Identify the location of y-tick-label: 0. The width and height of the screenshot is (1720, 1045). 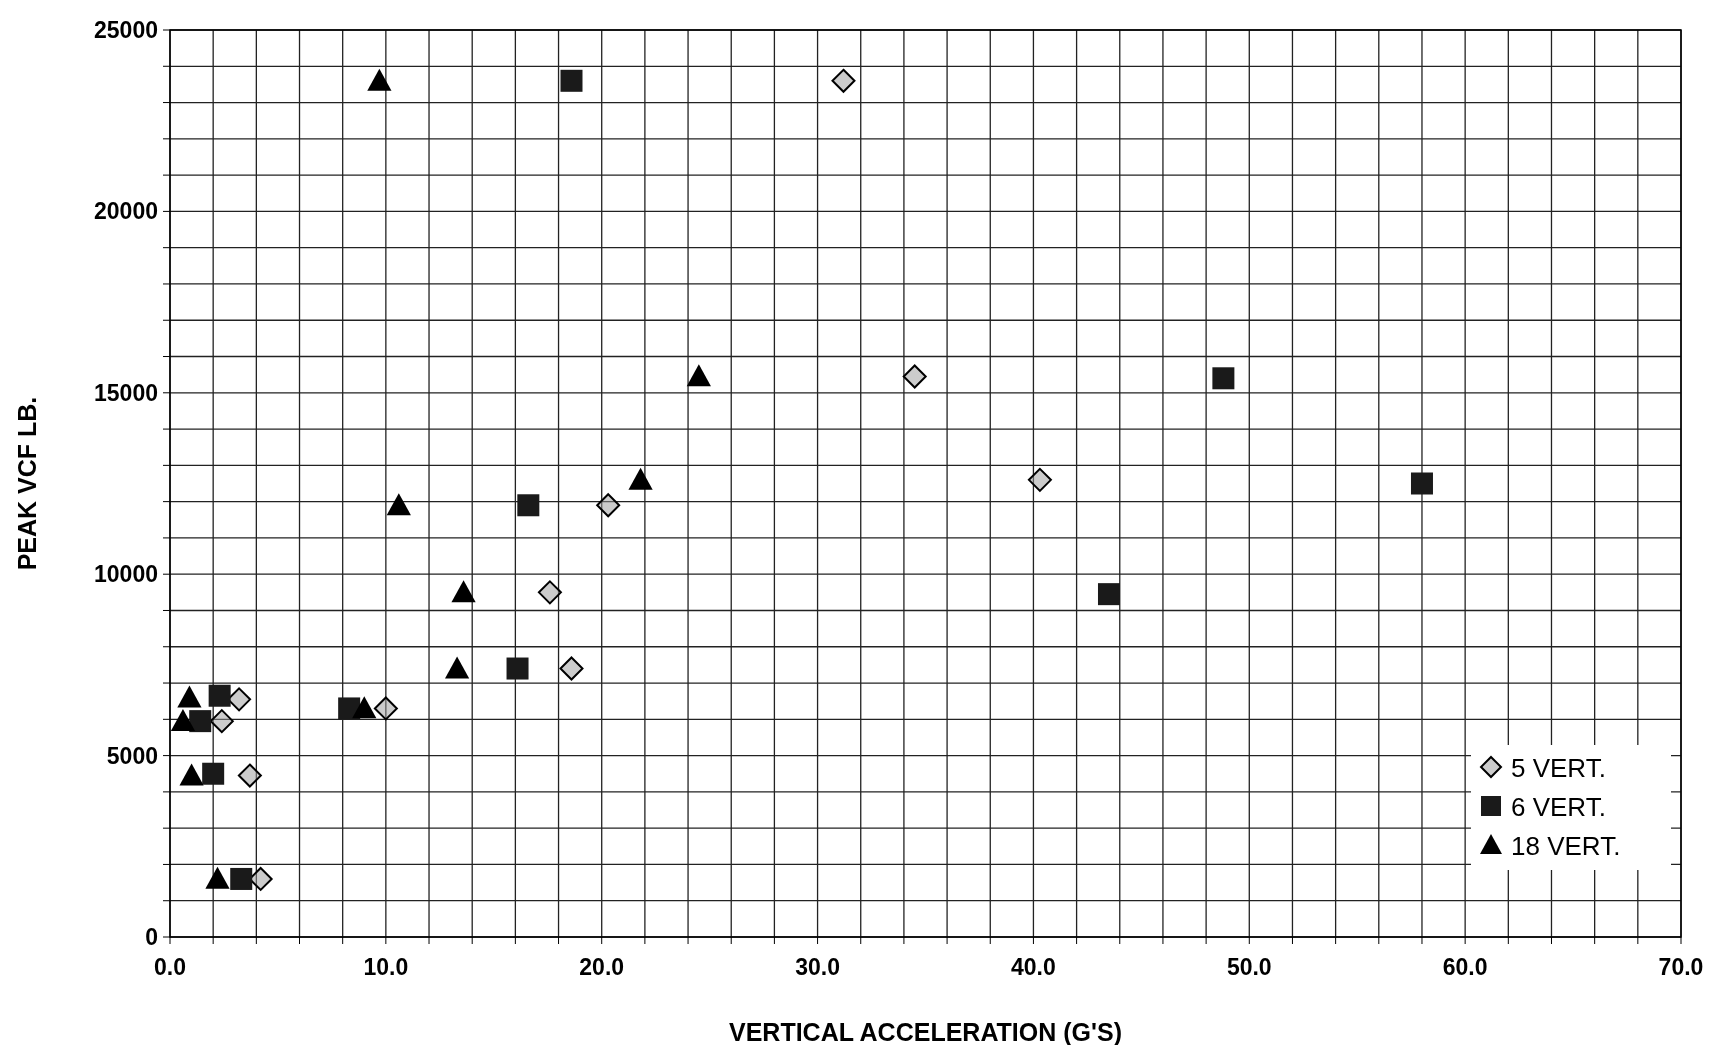
(151, 937).